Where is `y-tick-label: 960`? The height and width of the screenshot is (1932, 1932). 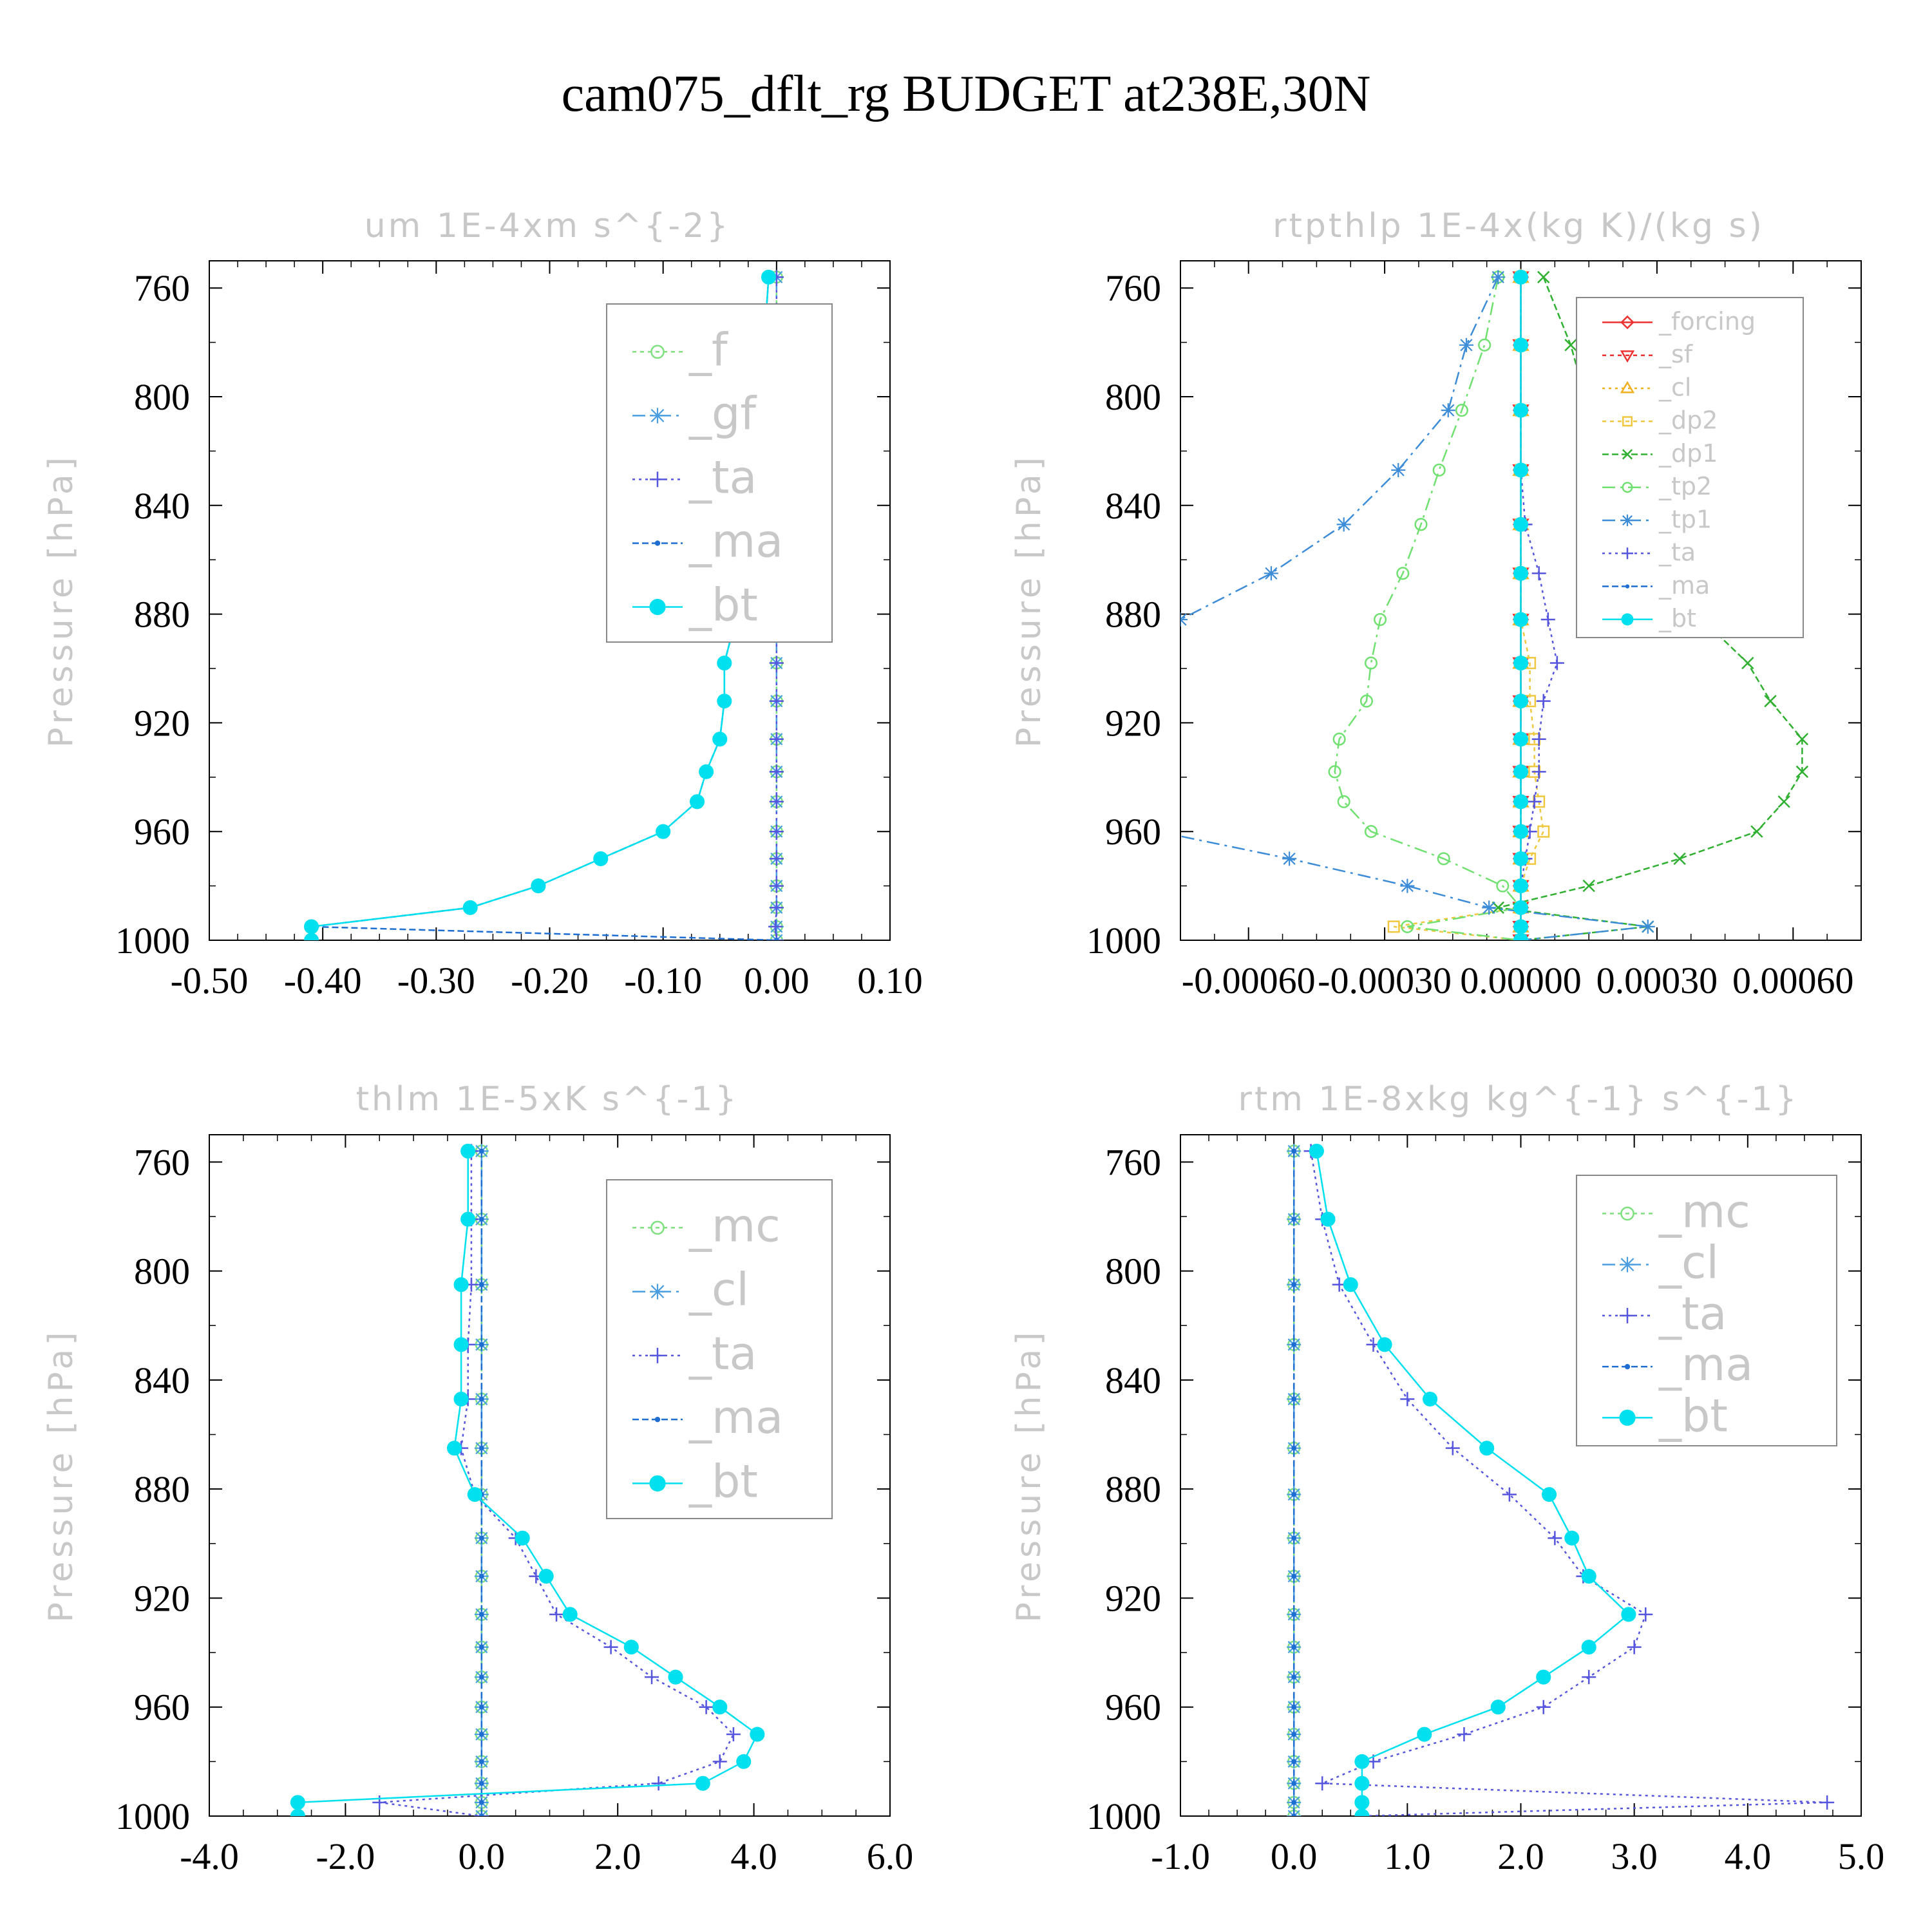 y-tick-label: 960 is located at coordinates (1133, 1708).